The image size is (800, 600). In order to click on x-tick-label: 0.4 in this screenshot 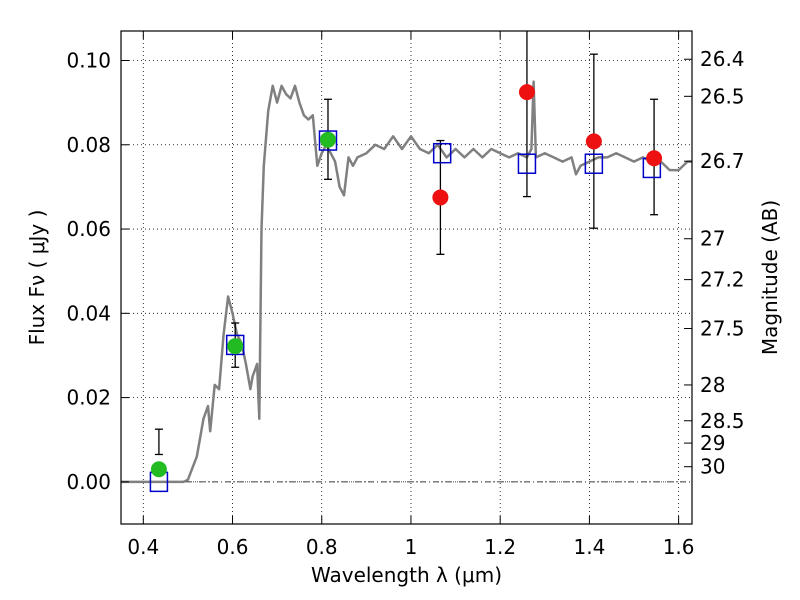, I will do `click(143, 547)`.